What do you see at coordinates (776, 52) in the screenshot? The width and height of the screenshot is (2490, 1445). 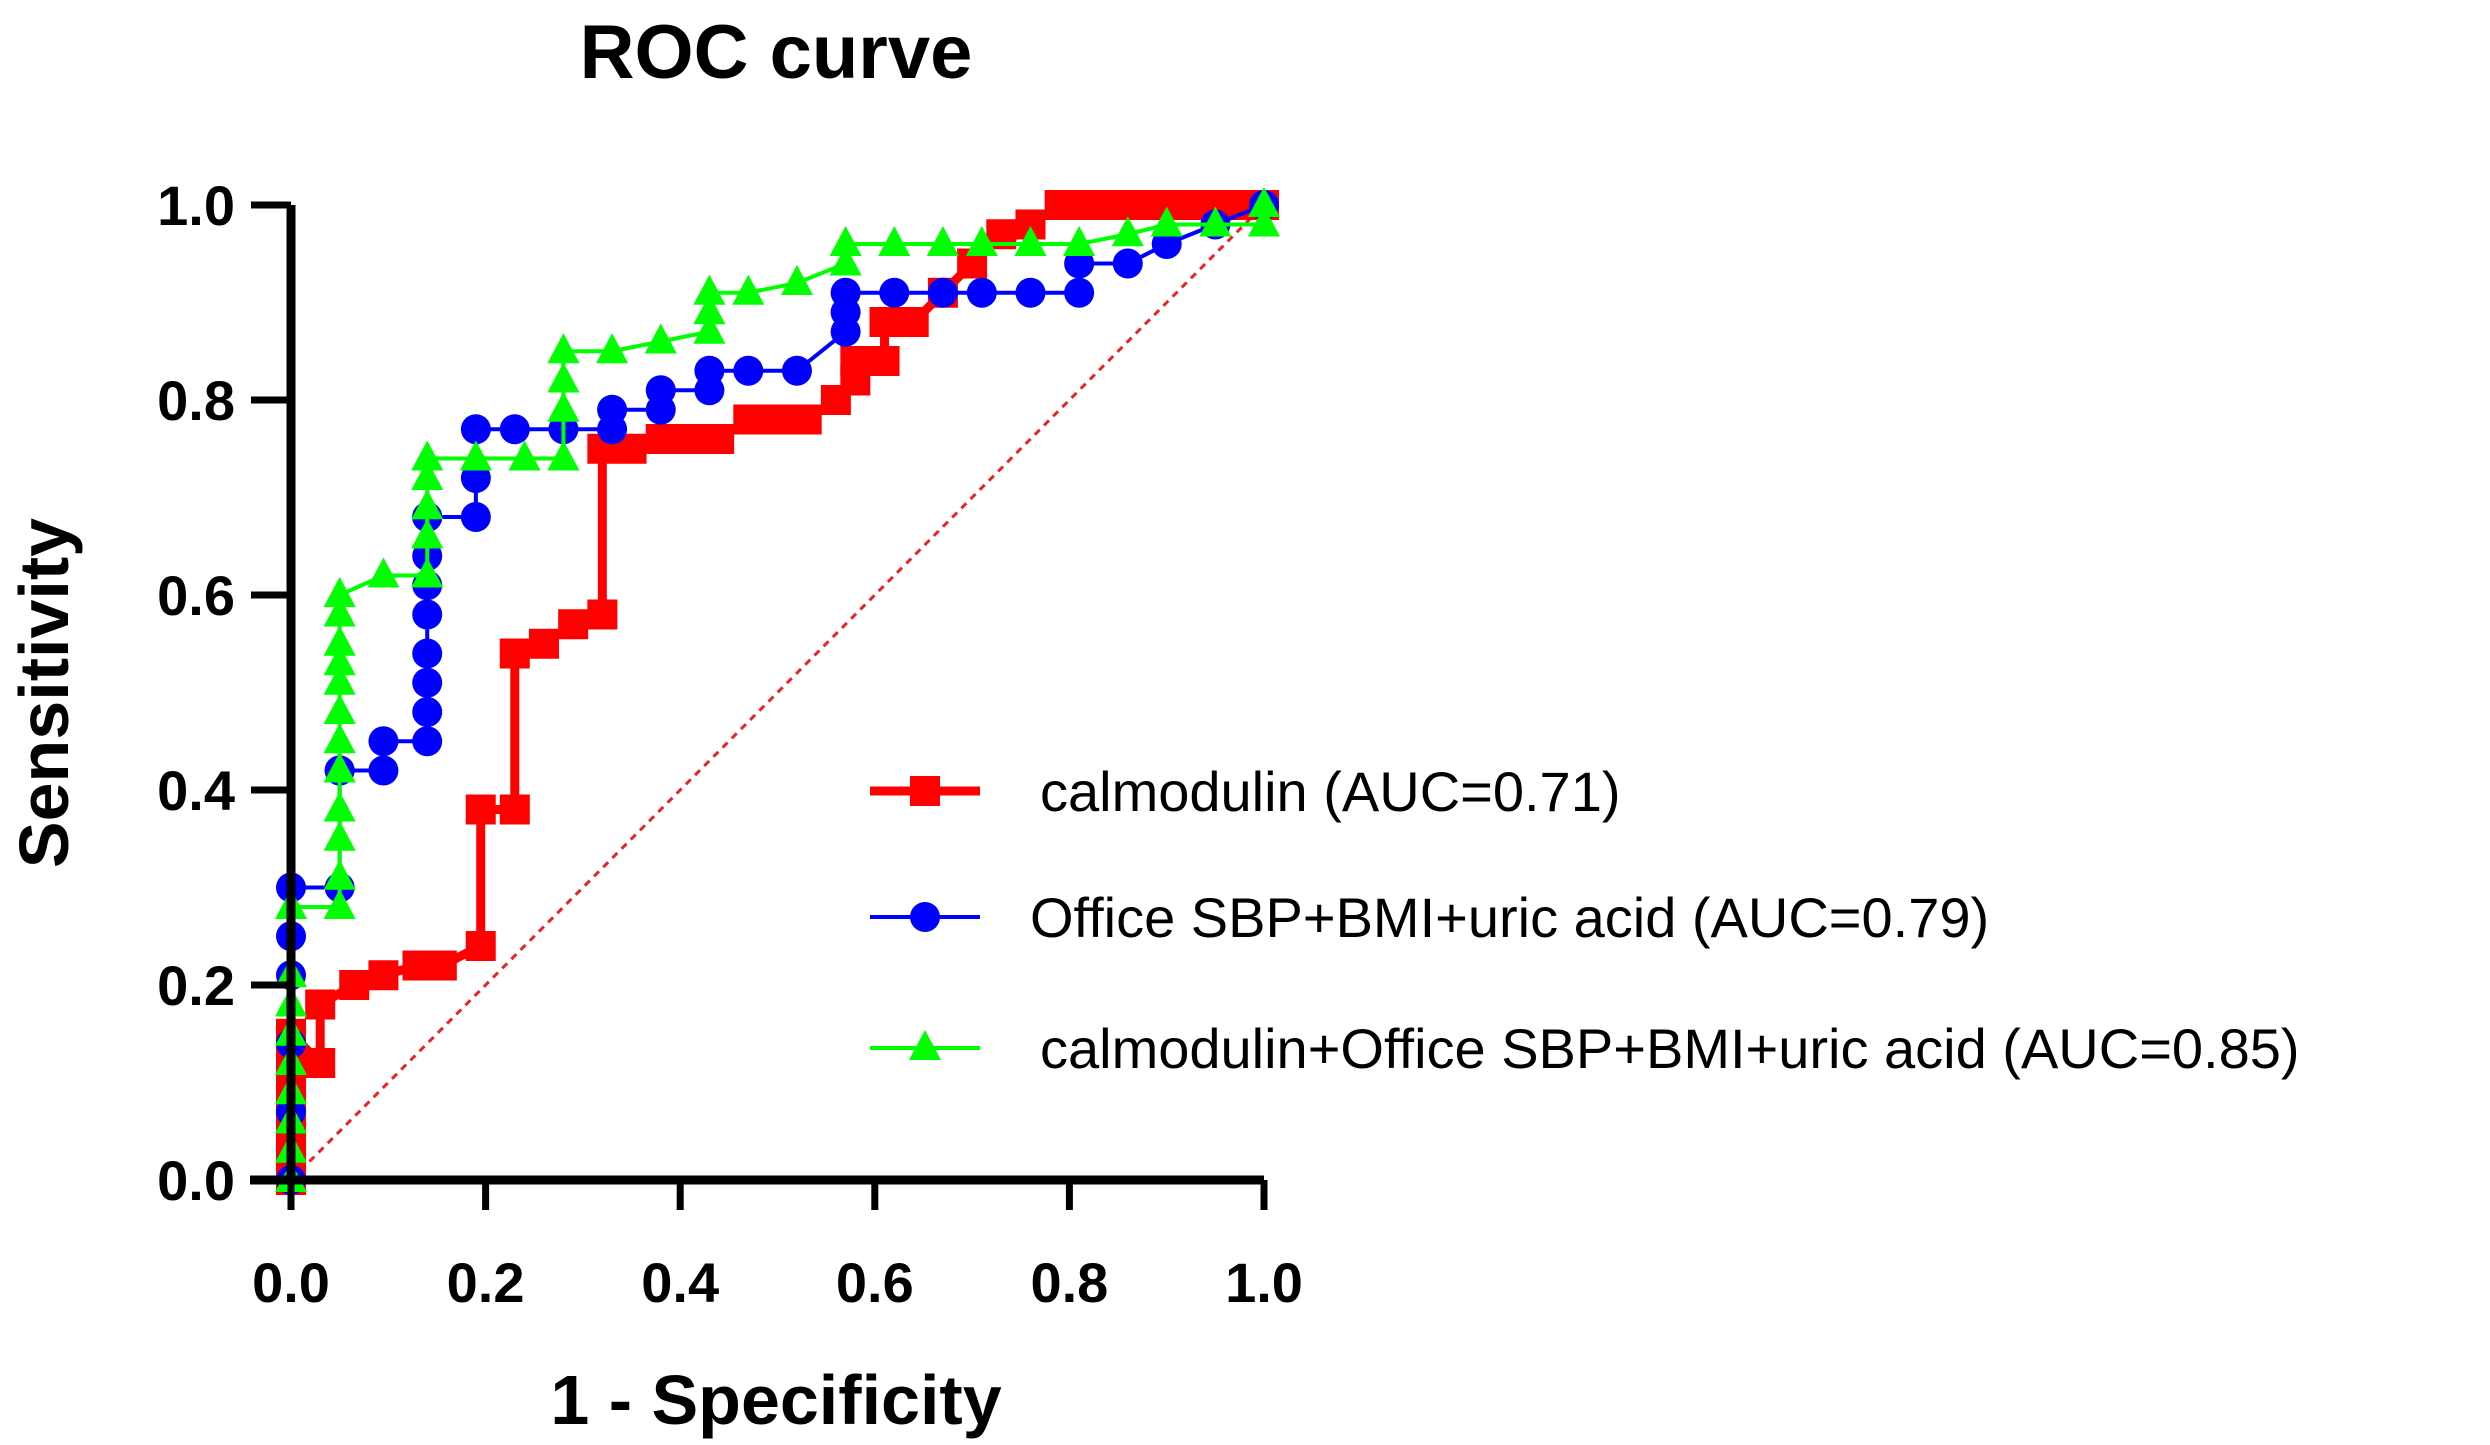 I see `chart-title: ROC curve` at bounding box center [776, 52].